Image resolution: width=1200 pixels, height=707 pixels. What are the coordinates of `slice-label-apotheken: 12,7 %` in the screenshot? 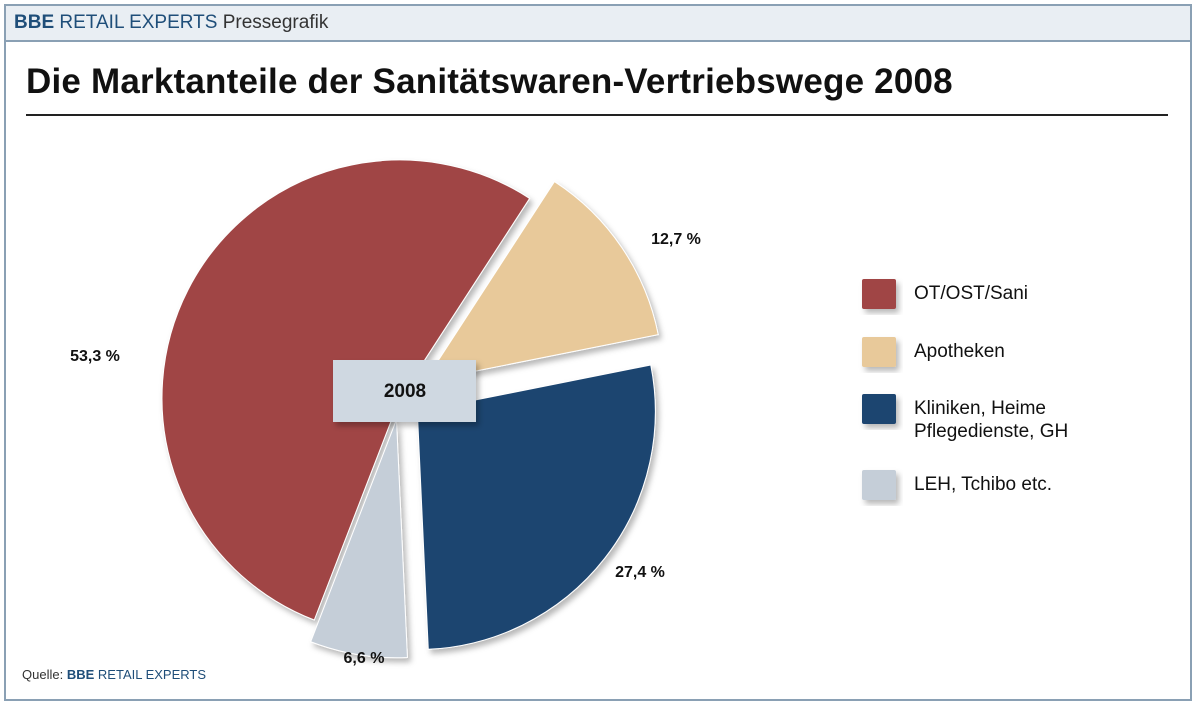 It's located at (676, 239).